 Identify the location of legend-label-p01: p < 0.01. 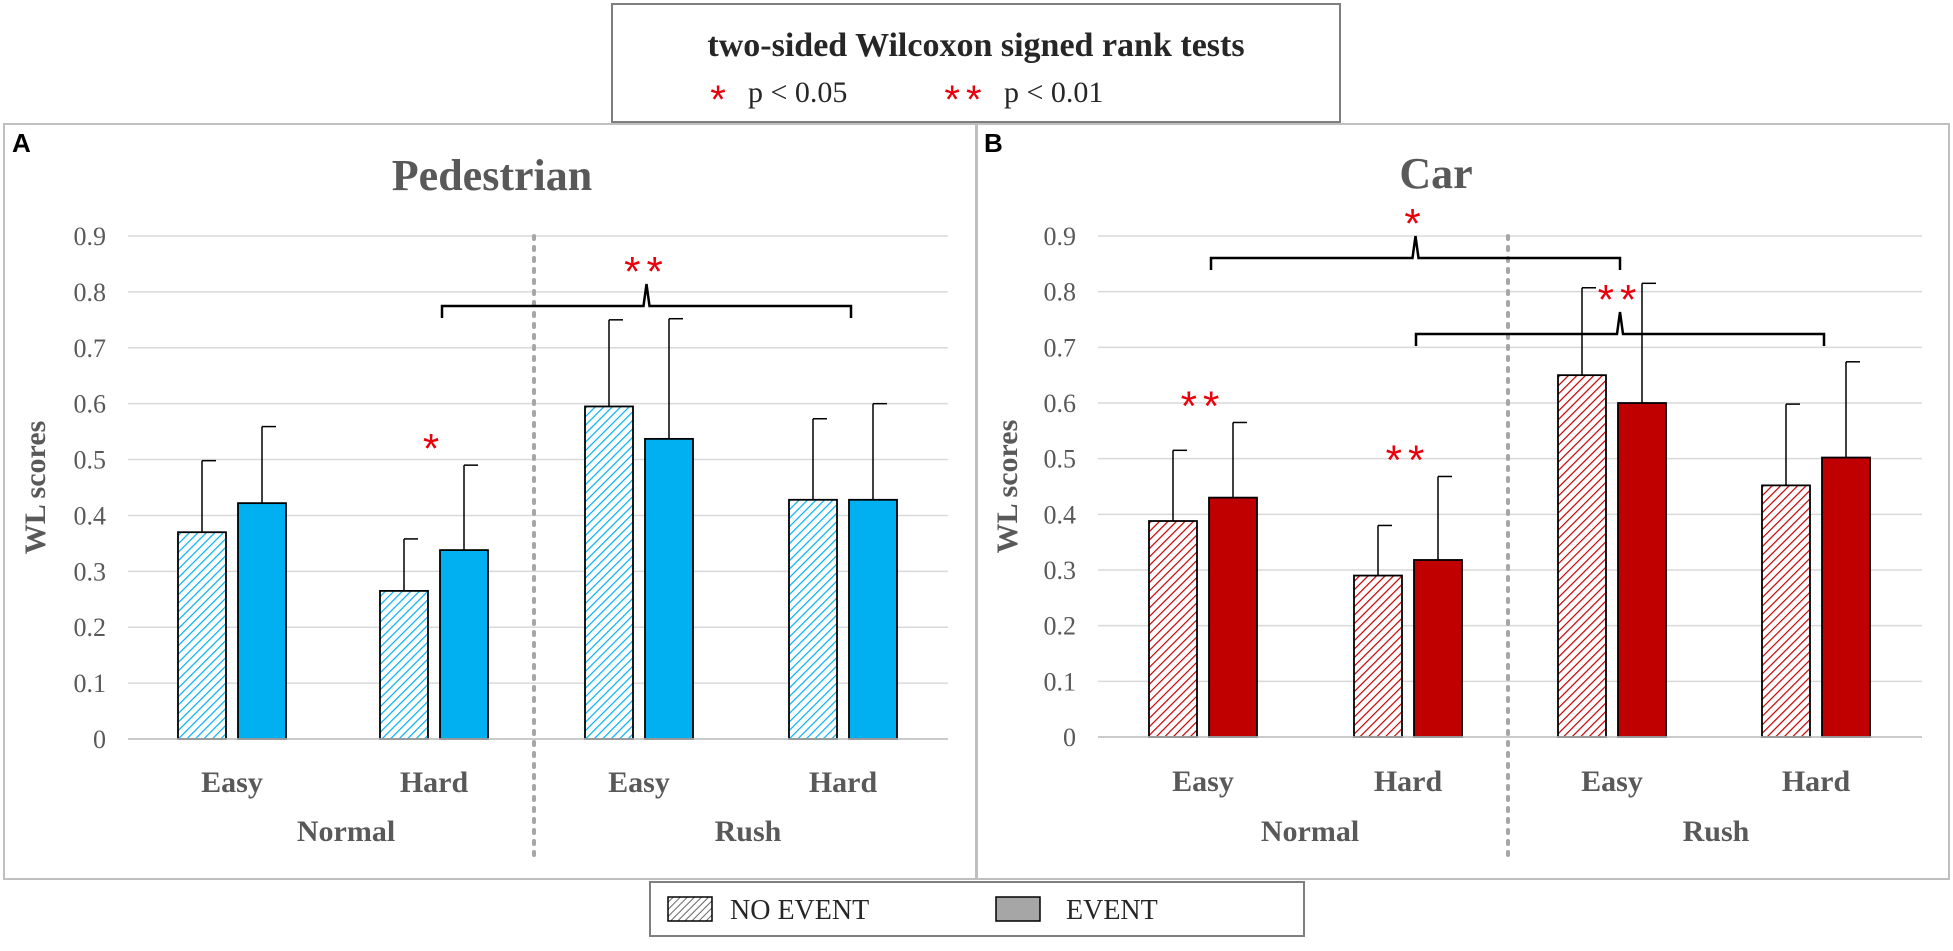
(1053, 92).